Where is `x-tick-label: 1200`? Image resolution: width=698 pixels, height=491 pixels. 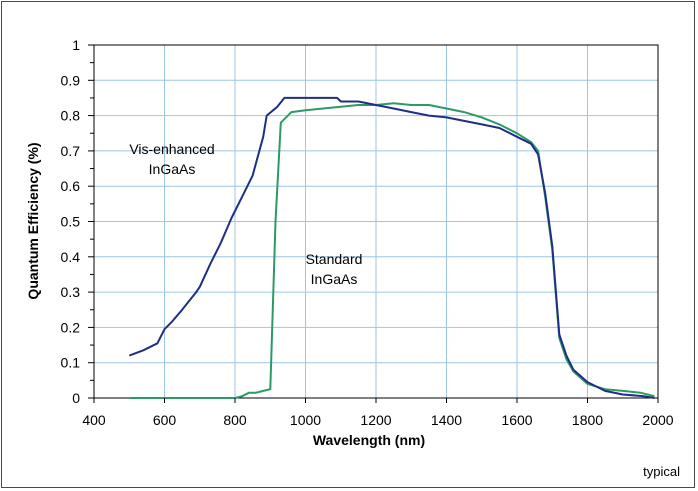 x-tick-label: 1200 is located at coordinates (375, 420).